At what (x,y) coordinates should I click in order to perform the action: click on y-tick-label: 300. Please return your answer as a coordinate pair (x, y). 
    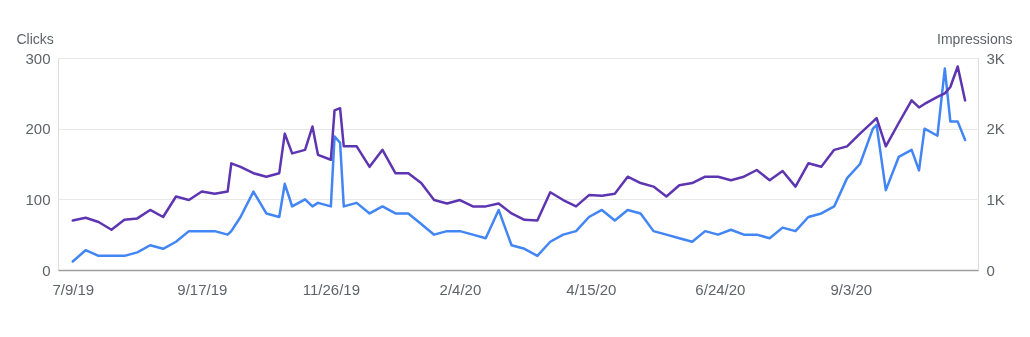
    Looking at the image, I should click on (38, 58).